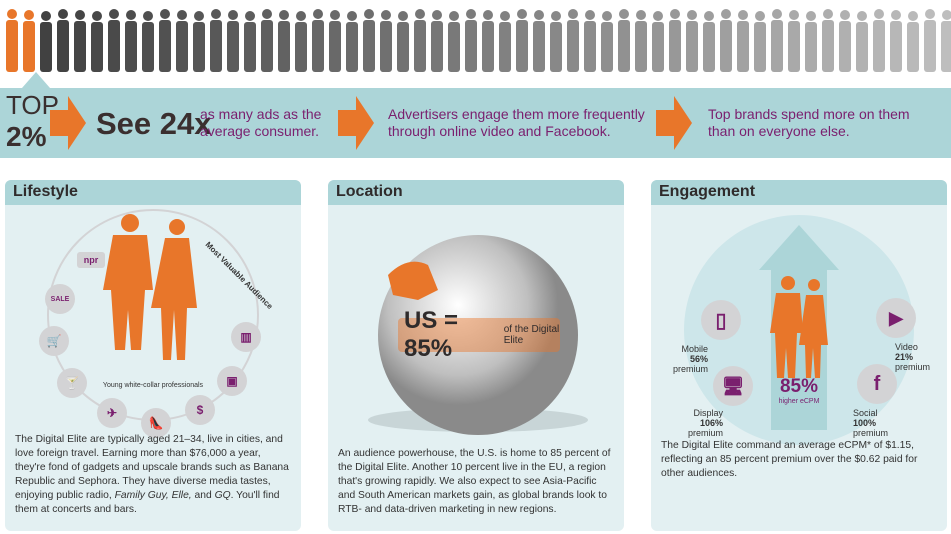 This screenshot has width=951, height=534. I want to click on us-stat-box: US = 85% of the Digital Elite, so click(479, 334).